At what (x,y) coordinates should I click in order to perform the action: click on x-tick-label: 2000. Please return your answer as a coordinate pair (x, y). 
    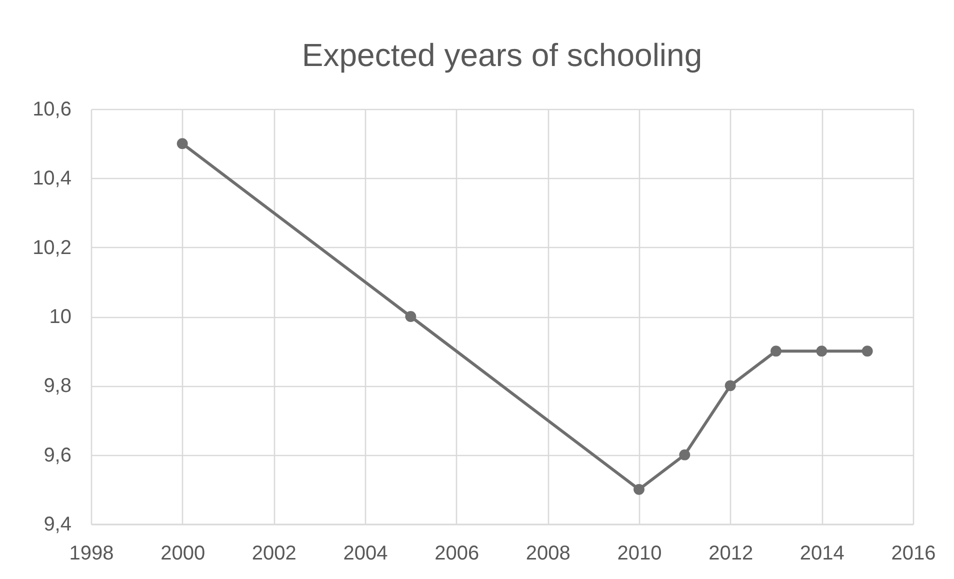
    Looking at the image, I should click on (183, 553).